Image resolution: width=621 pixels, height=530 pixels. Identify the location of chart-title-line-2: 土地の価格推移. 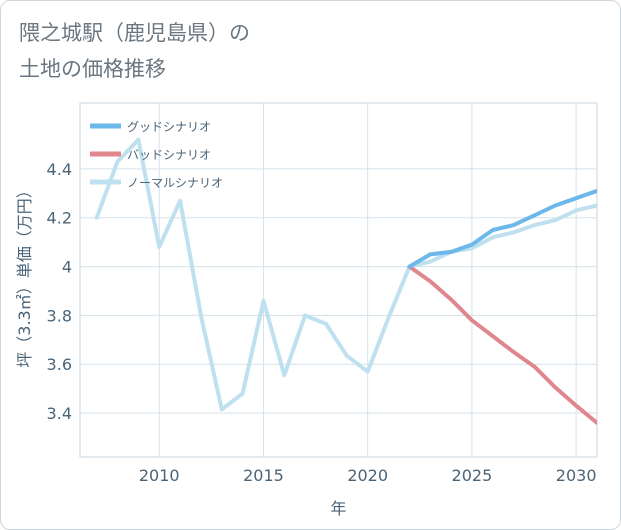
(92, 69).